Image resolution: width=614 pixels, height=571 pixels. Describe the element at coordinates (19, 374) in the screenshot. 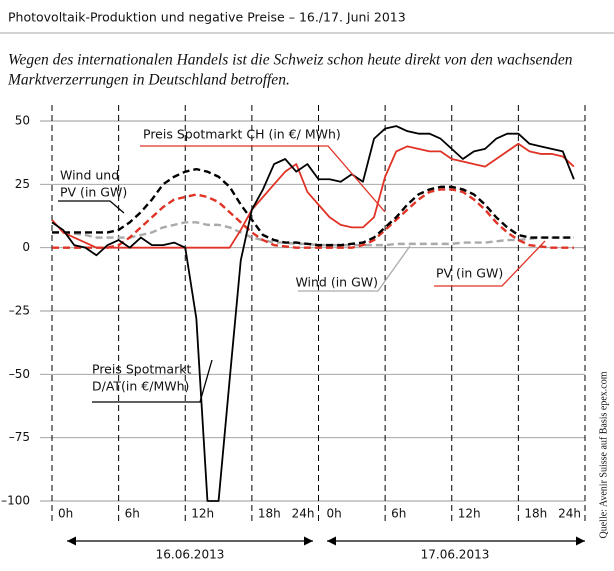

I see `y-tick-label: –50` at that location.